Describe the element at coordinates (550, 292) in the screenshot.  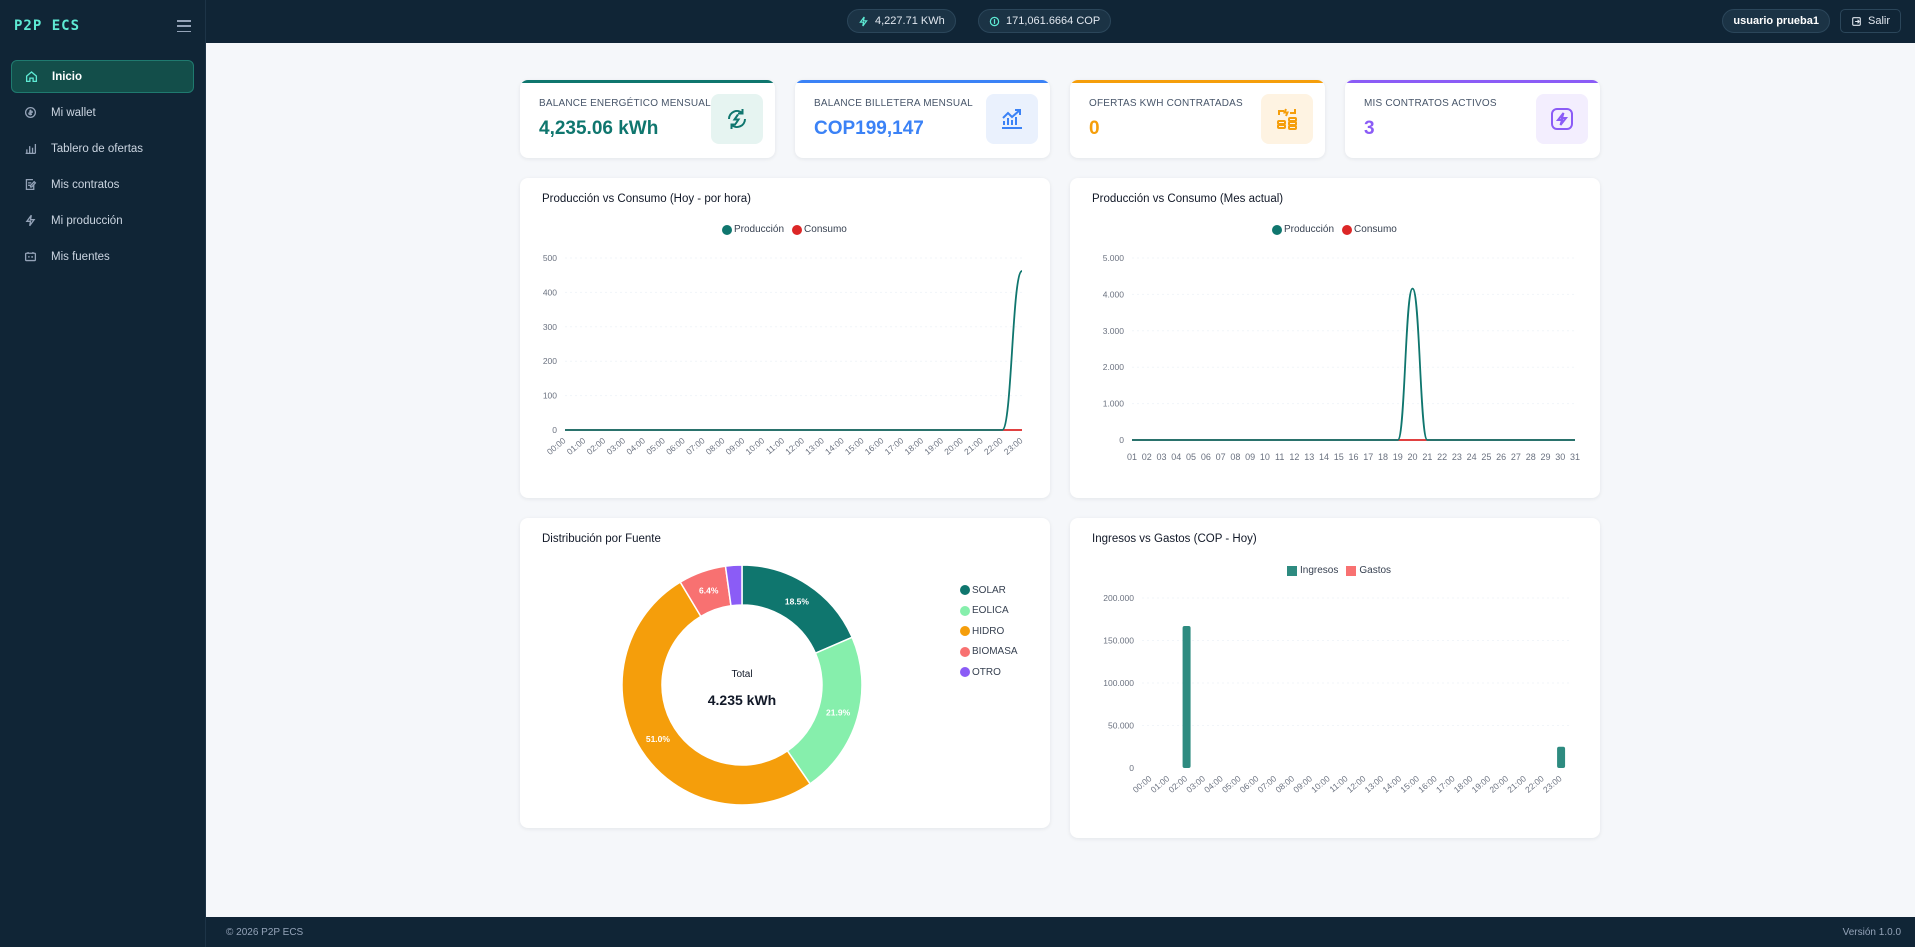
I see `y-tick-label: 400` at that location.